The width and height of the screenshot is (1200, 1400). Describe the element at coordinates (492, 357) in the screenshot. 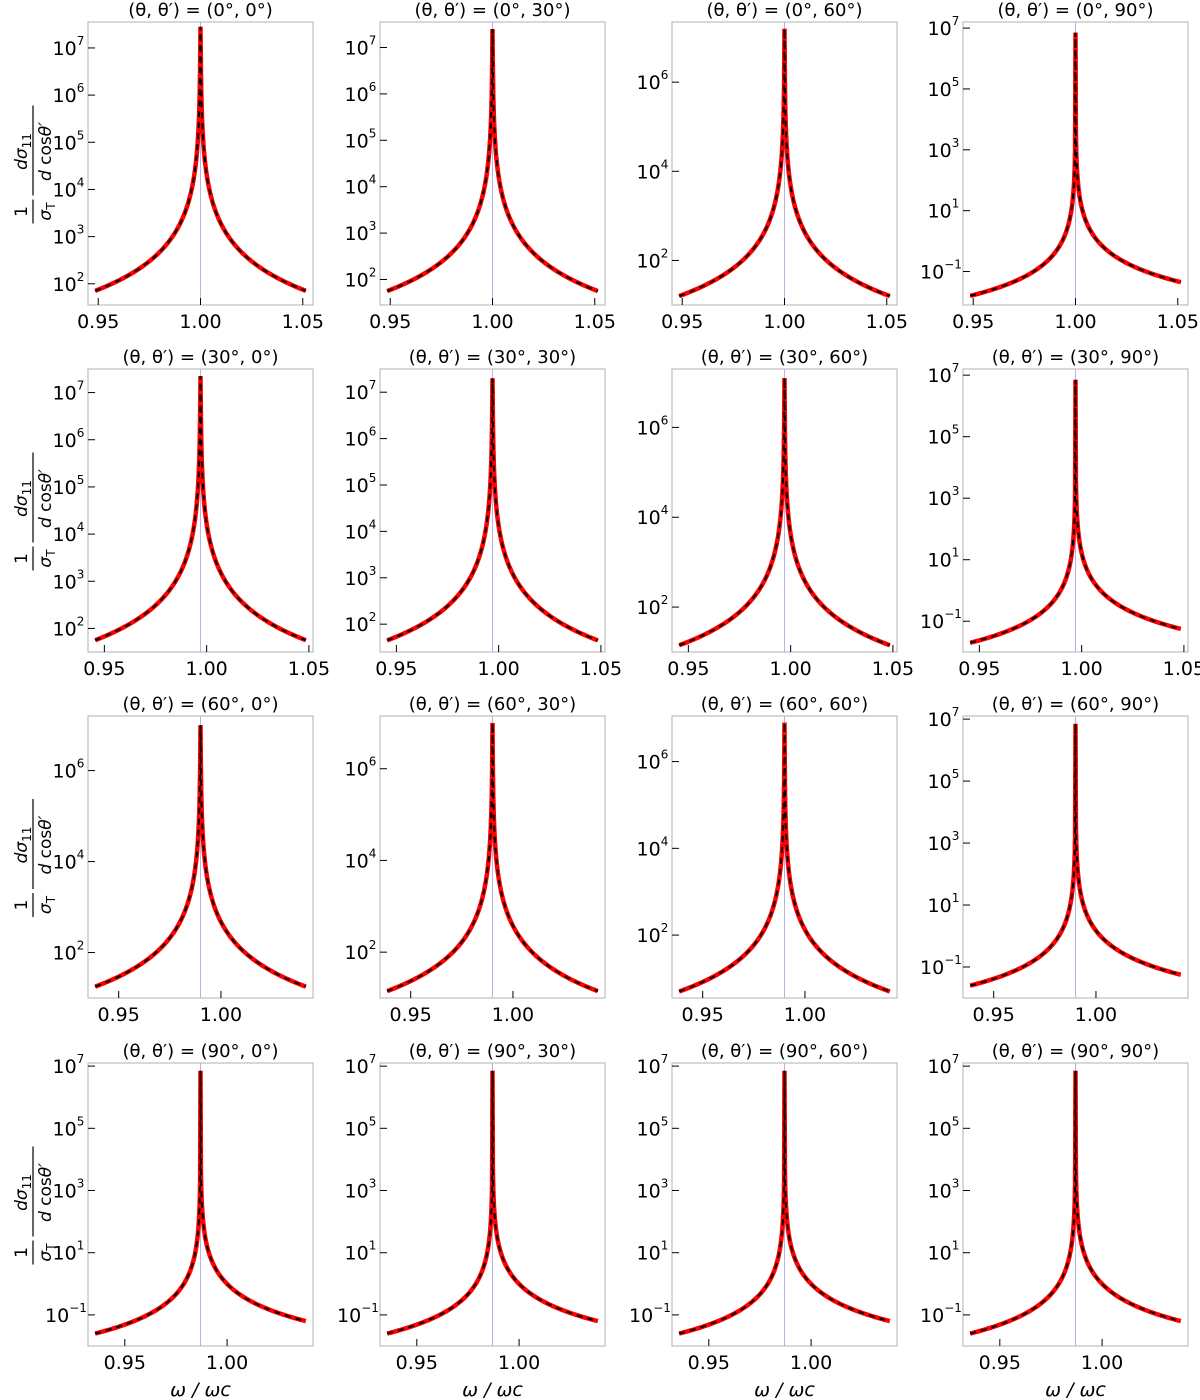

I see `panel-title: (θ, θ′) = (30°, 30°)` at that location.